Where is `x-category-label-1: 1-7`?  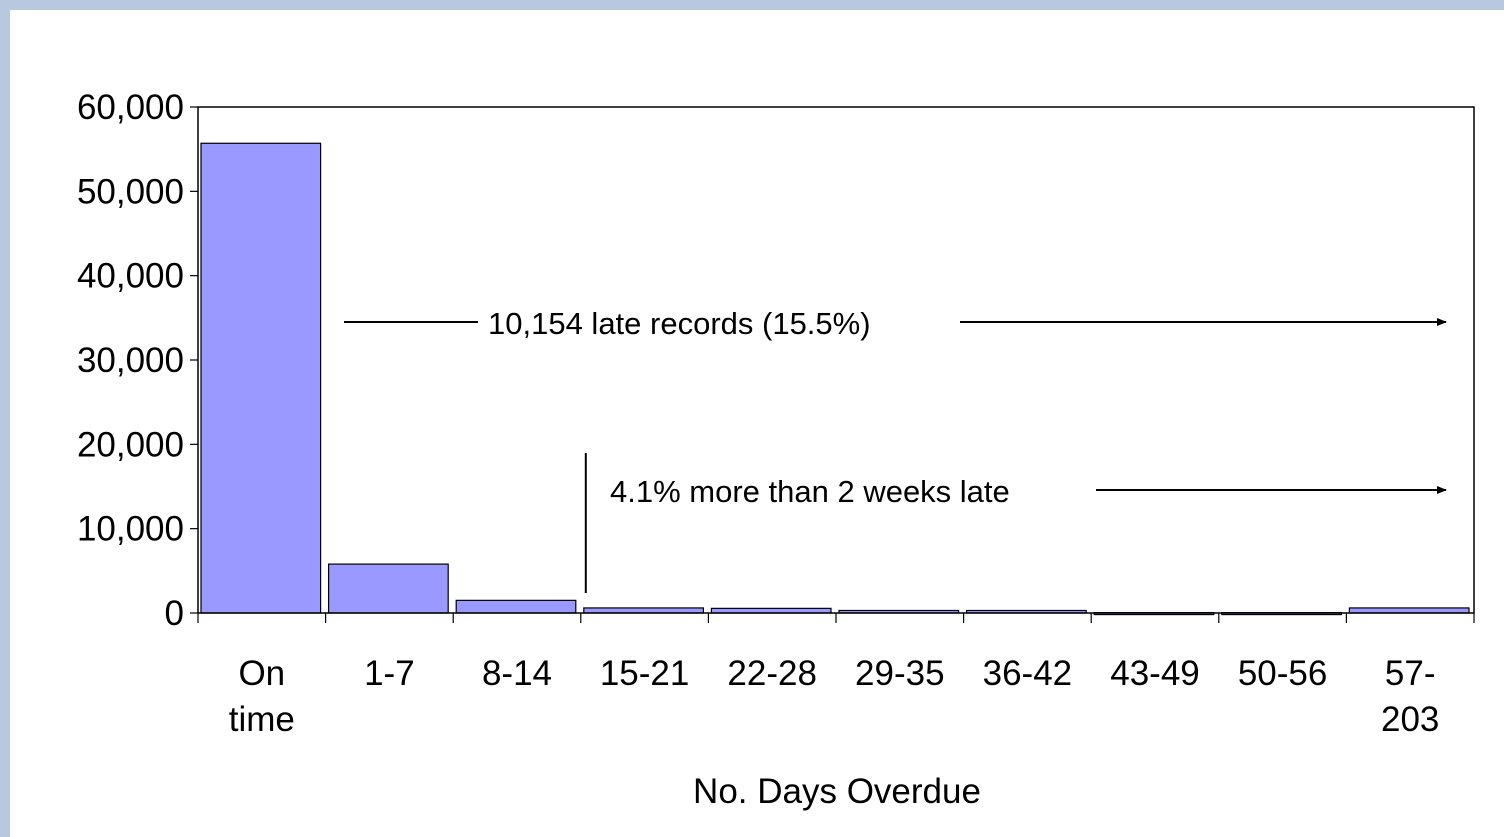 x-category-label-1: 1-7 is located at coordinates (389, 673).